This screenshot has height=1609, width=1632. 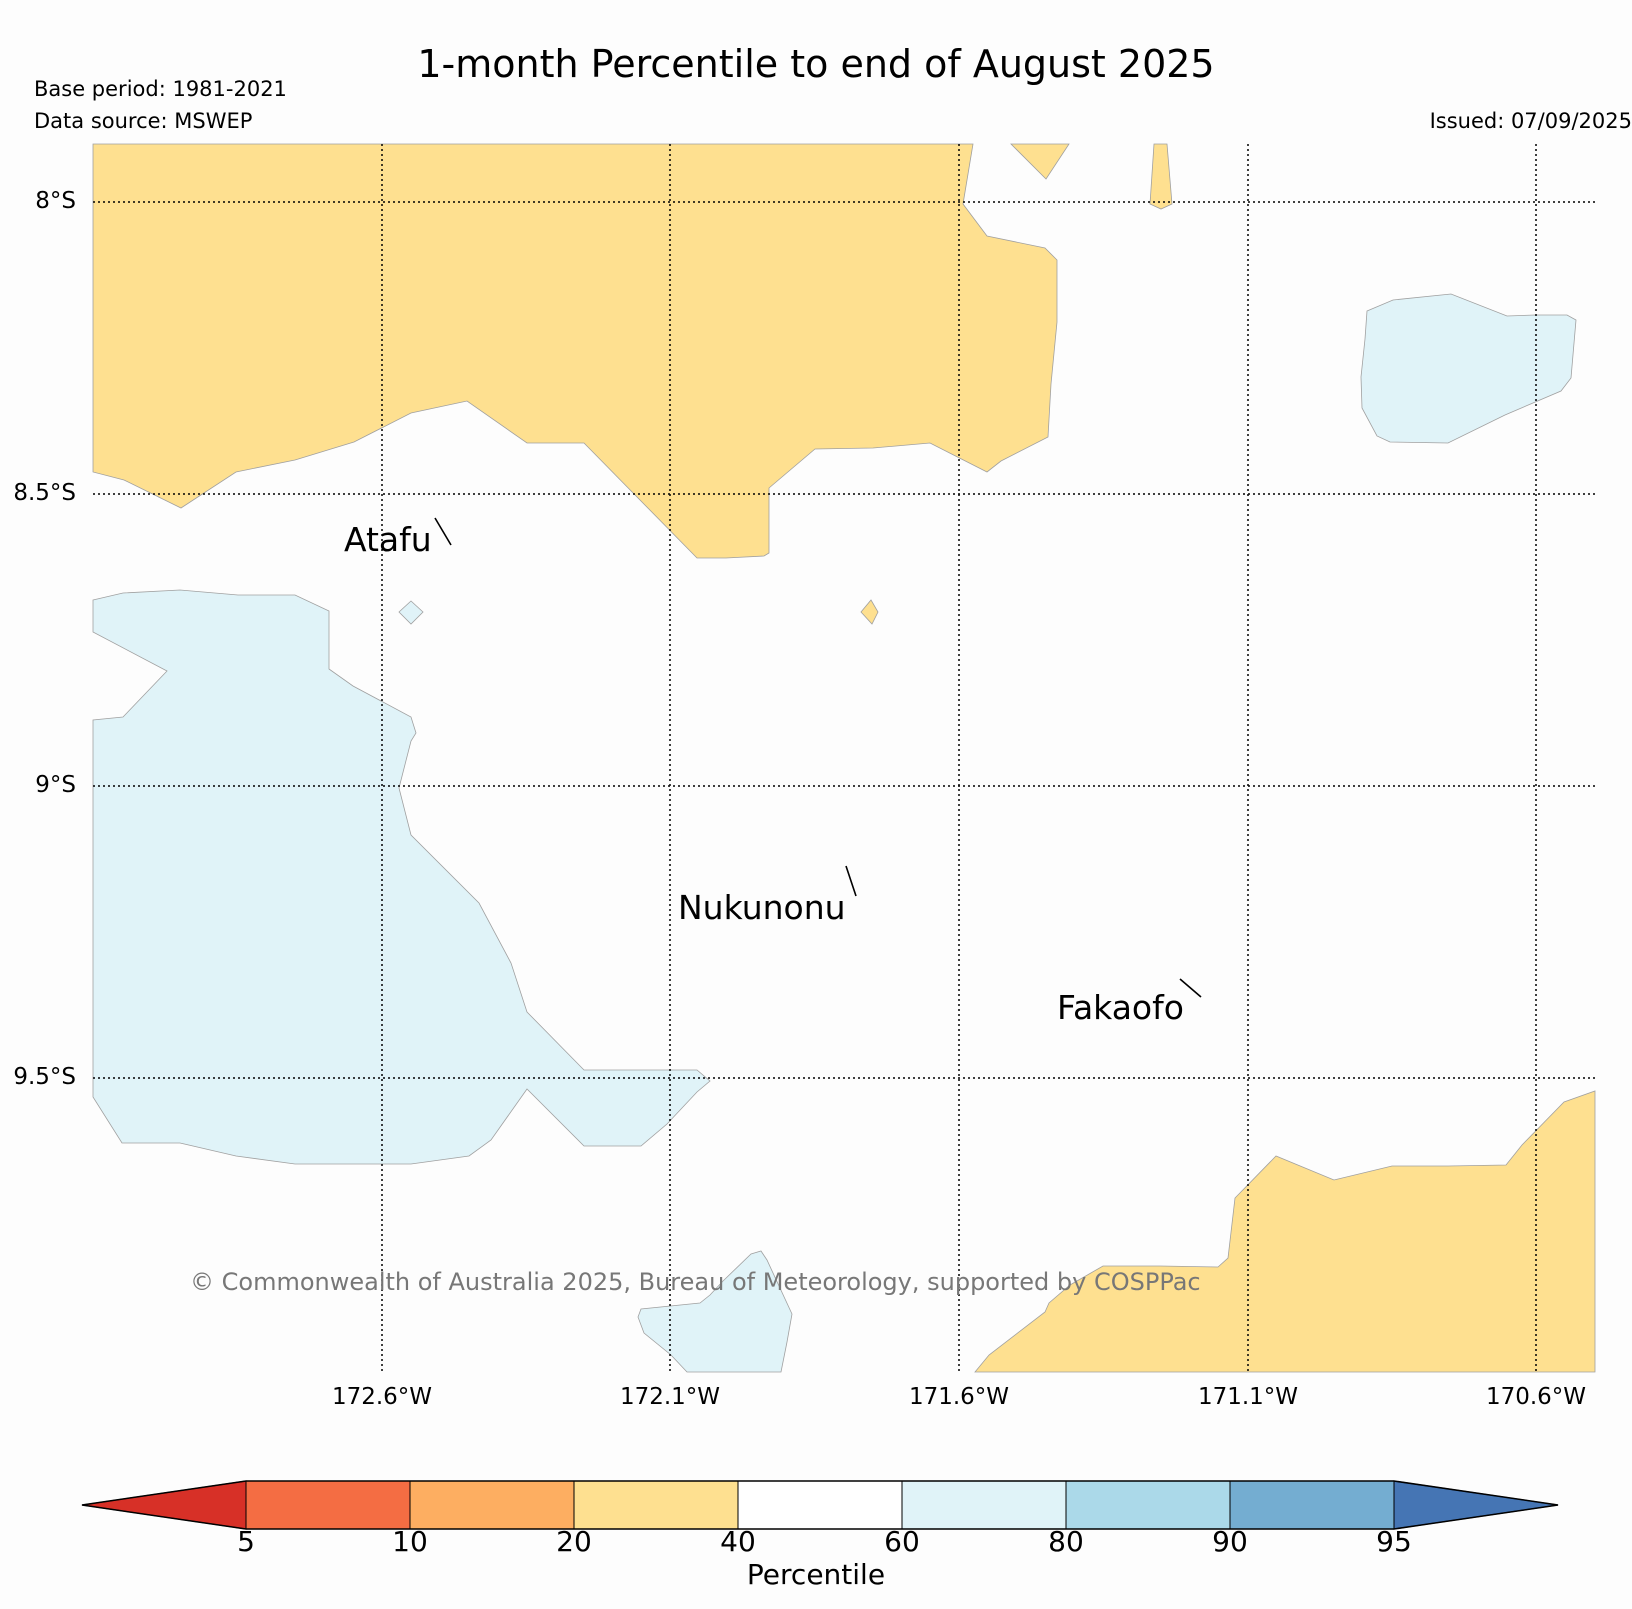 I want to click on lat-label-9s: 9°S, so click(x=55, y=785).